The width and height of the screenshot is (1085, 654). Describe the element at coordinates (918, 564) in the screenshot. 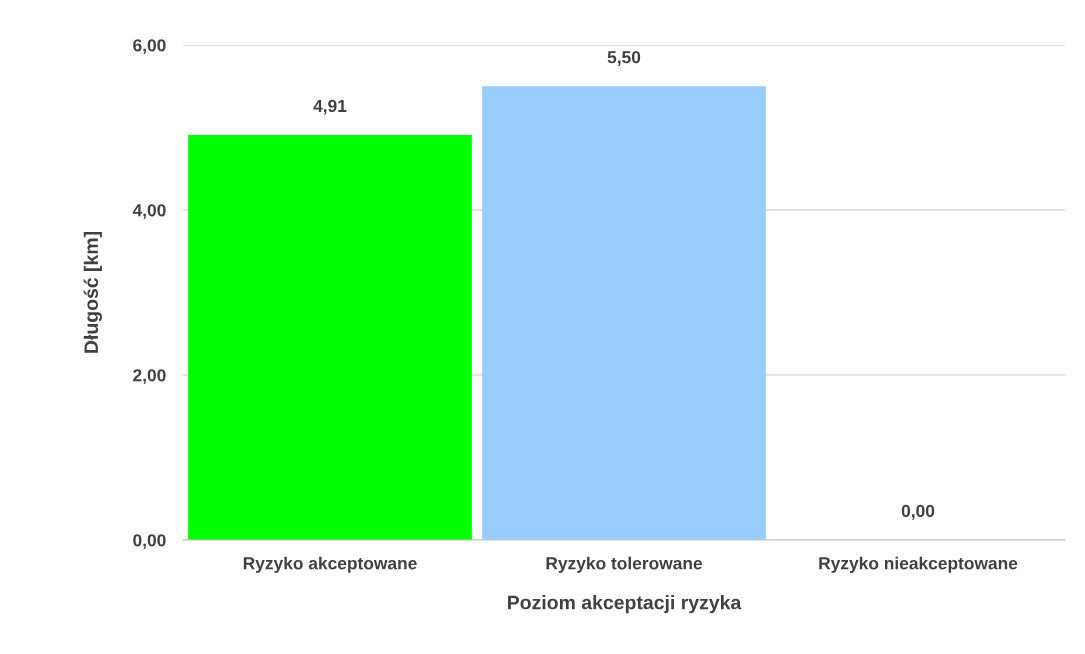

I see `x-tick-label: Ryzyko nieakceptowane` at that location.